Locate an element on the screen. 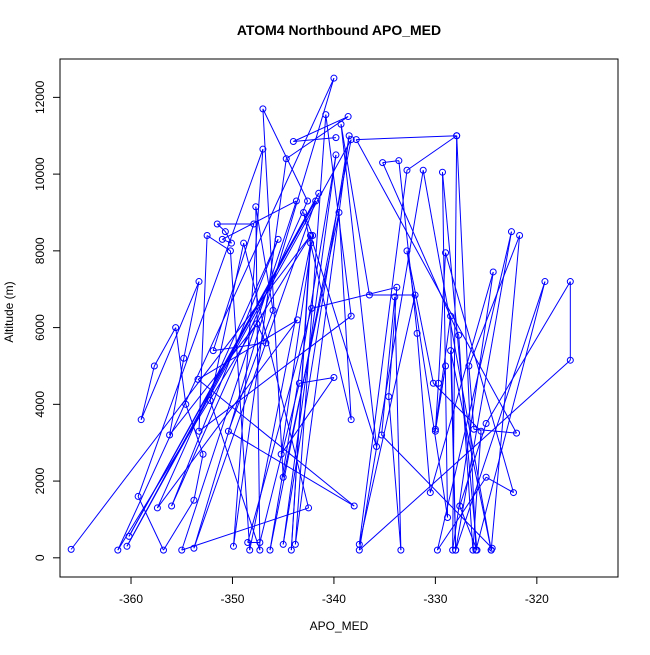  y-axis-label: Altitude (m) is located at coordinates (9, 311).